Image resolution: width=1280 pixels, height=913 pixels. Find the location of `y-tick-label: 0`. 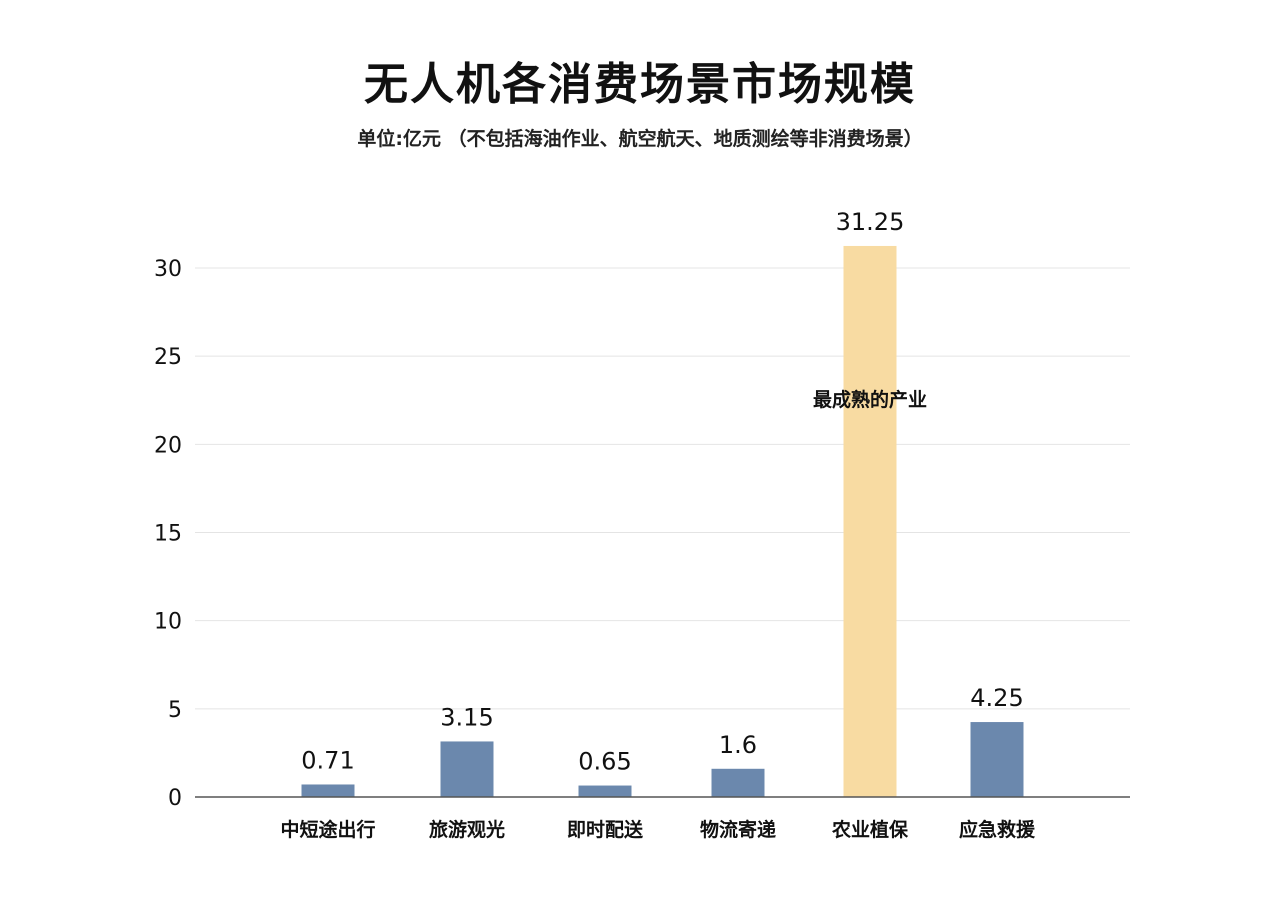

y-tick-label: 0 is located at coordinates (175, 798).